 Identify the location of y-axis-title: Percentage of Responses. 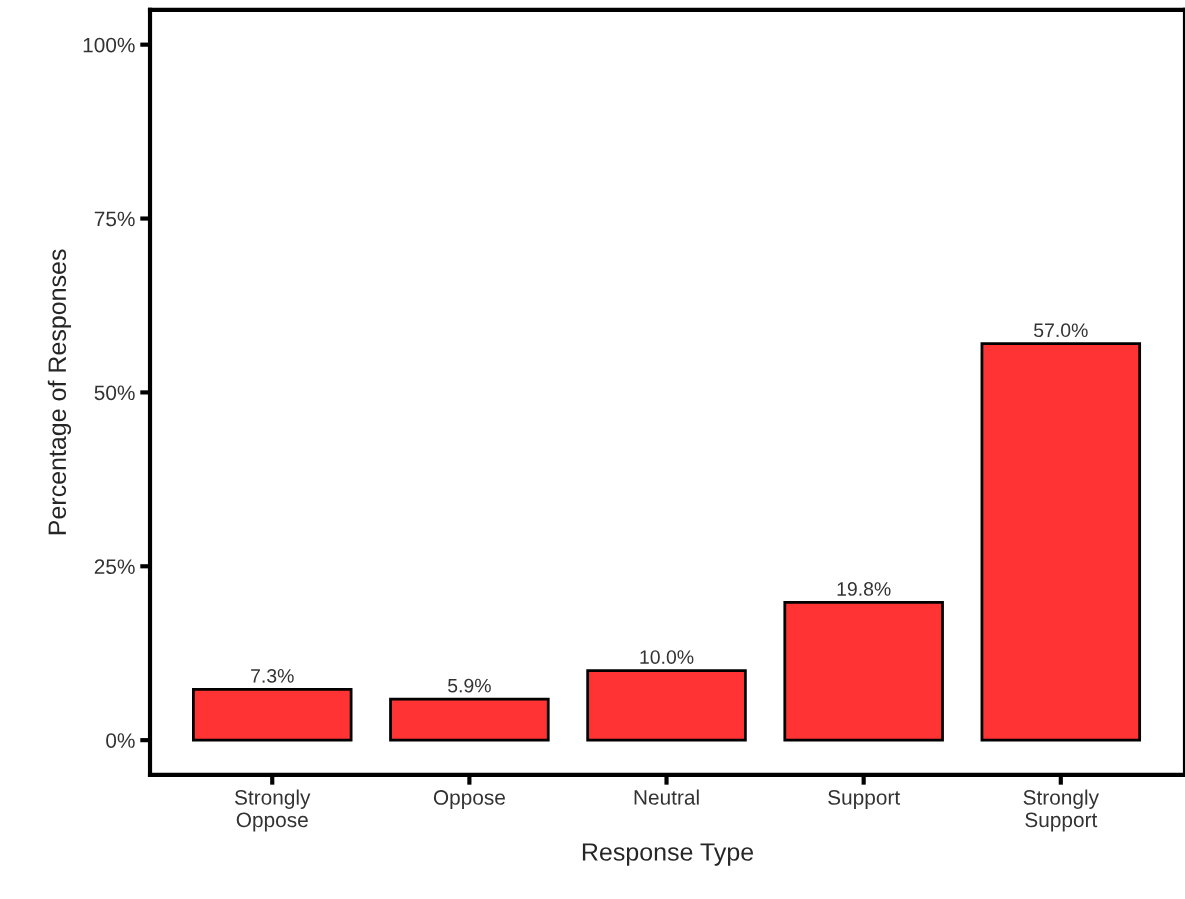
(59, 392).